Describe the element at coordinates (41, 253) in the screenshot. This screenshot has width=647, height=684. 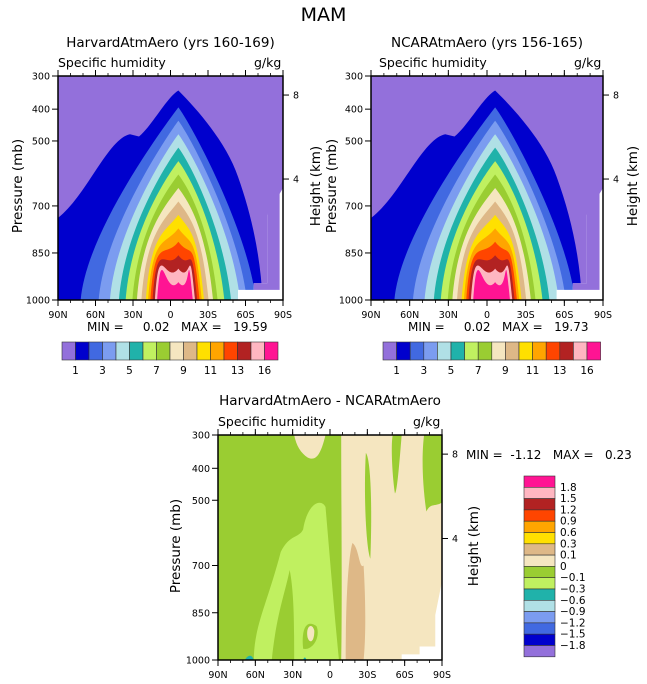
I see `y-tick-label-harvard: 850` at that location.